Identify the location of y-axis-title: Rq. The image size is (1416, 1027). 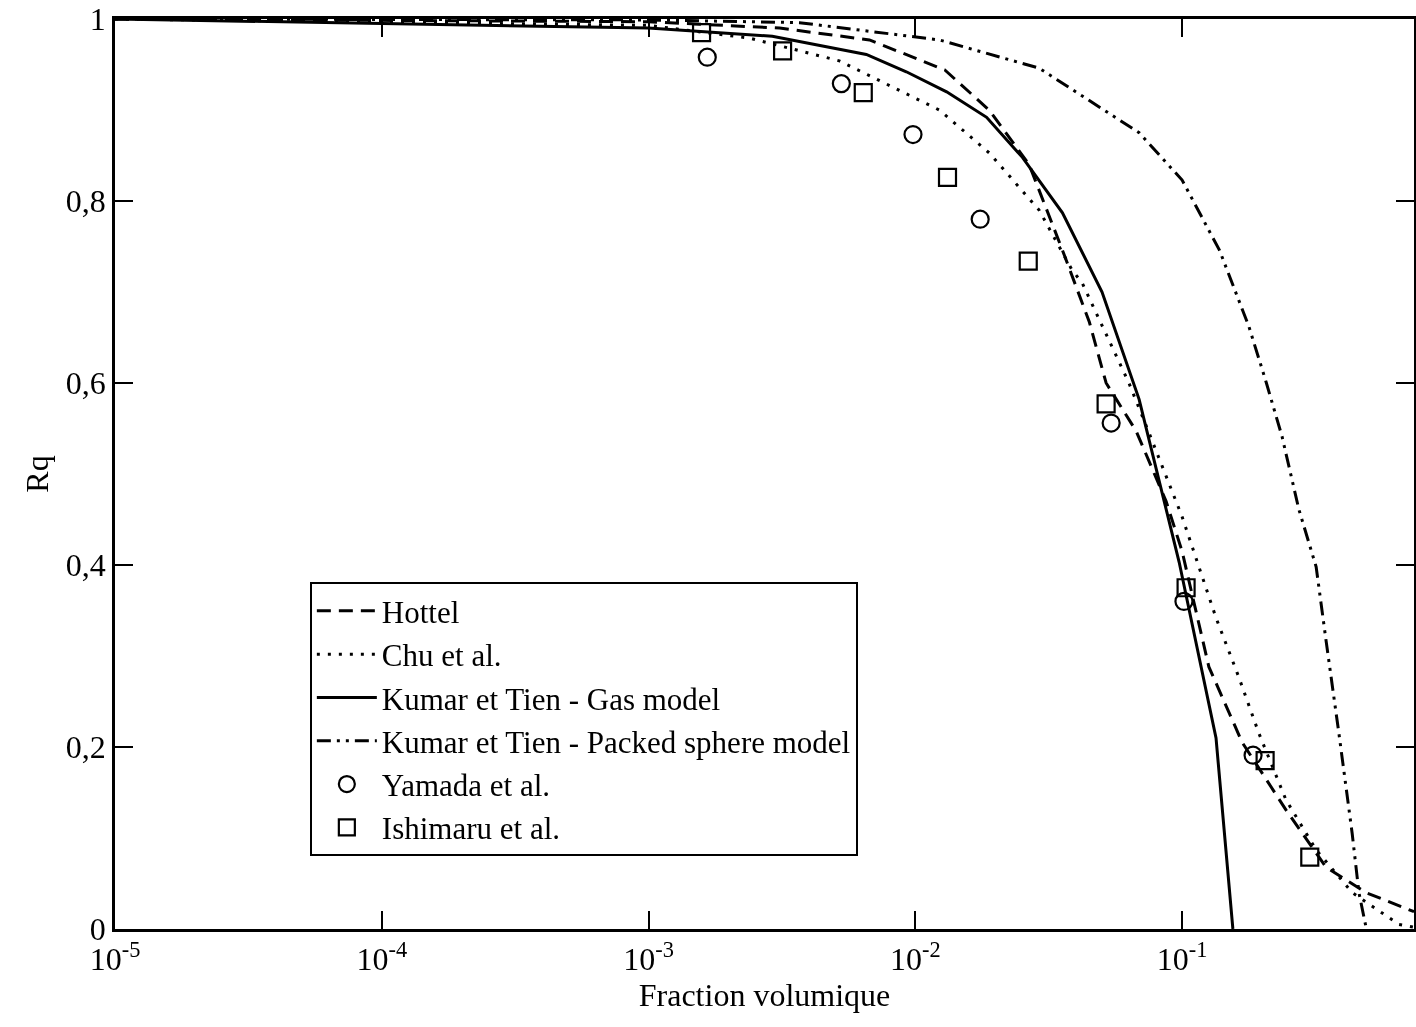
(37, 474).